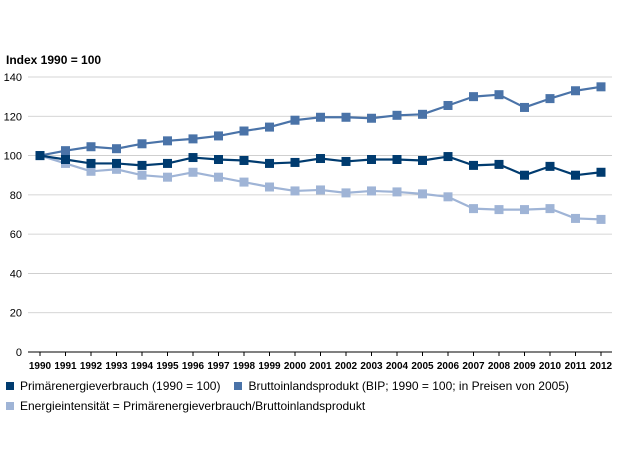 Image resolution: width=620 pixels, height=465 pixels. I want to click on x-tick-label: 2009, so click(524, 366).